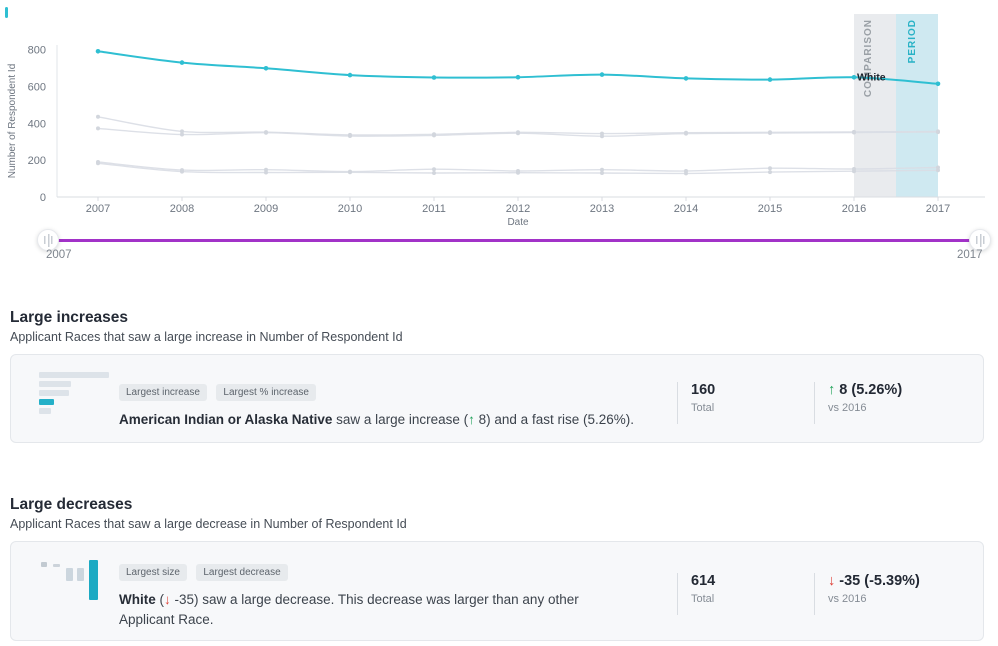 This screenshot has width=998, height=646. What do you see at coordinates (938, 209) in the screenshot?
I see `svg-text: 2017` at bounding box center [938, 209].